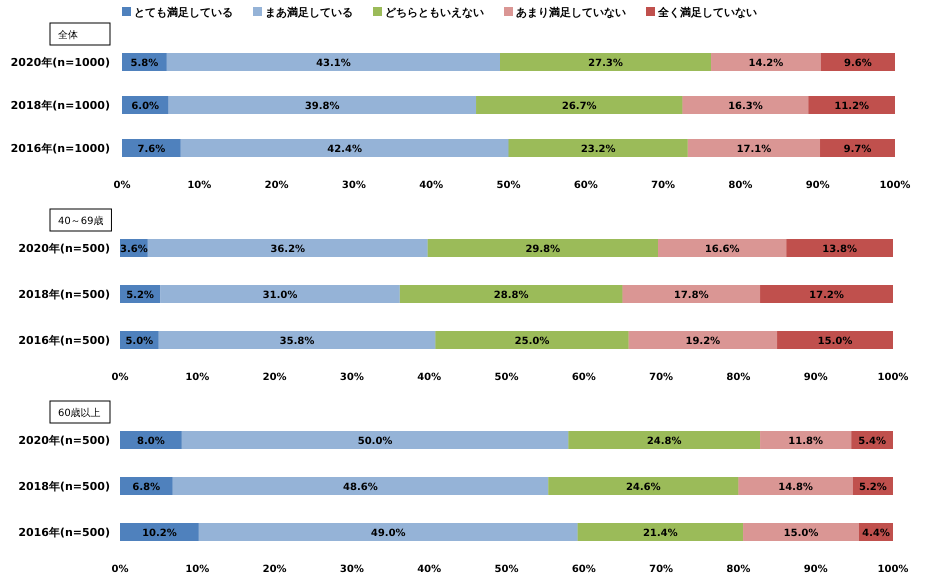 This screenshot has height=585, width=933. I want to click on data-label: 17.1%, so click(754, 149).